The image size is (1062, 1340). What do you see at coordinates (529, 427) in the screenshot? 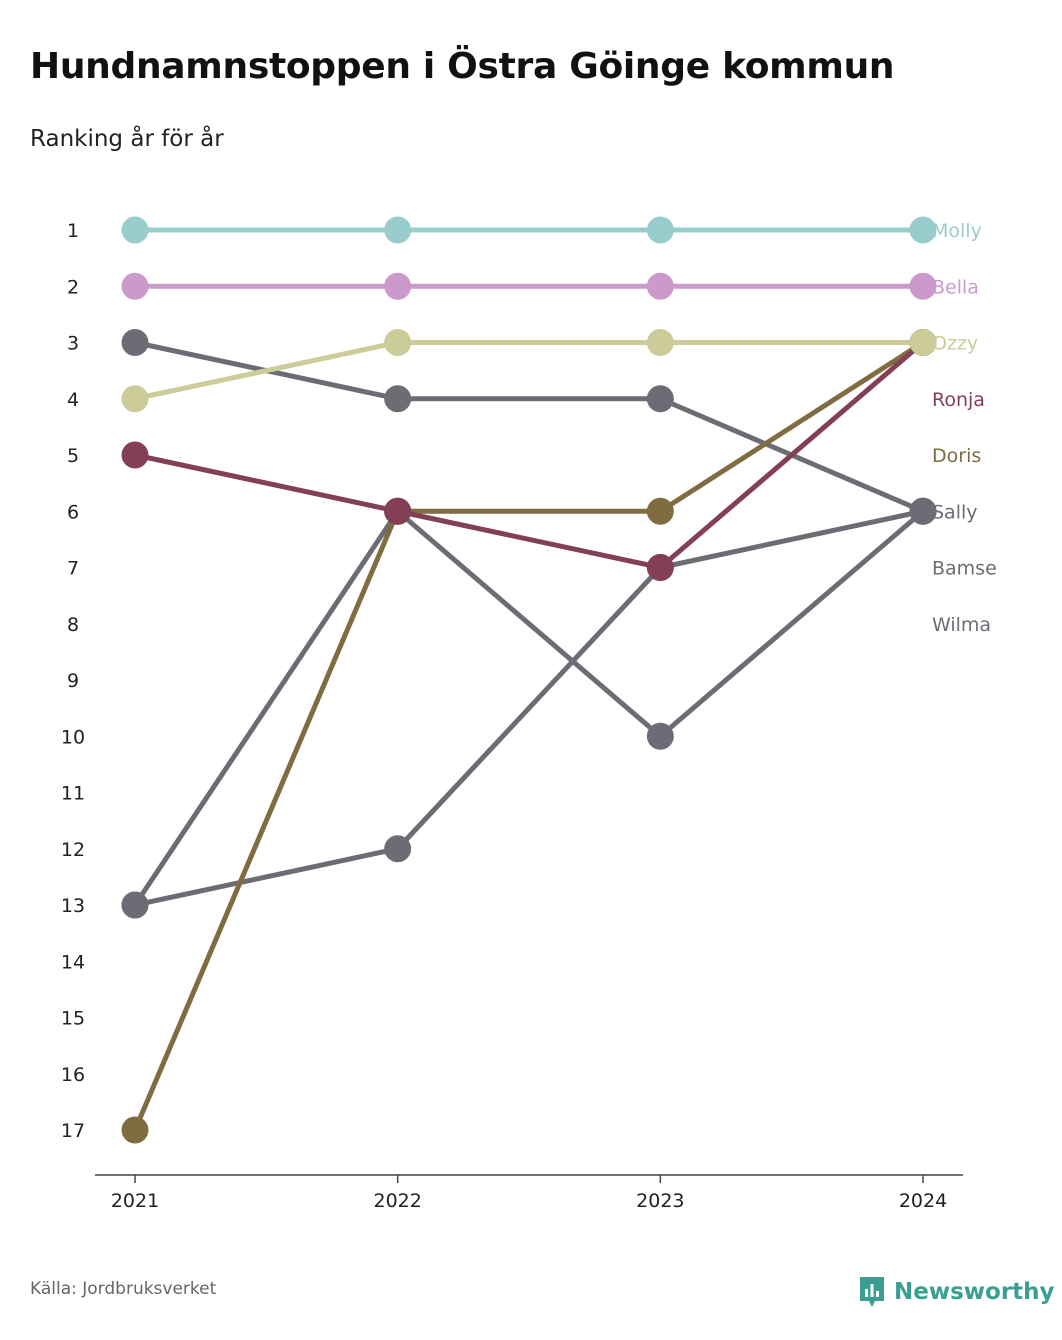
I see `series-line-sally` at bounding box center [529, 427].